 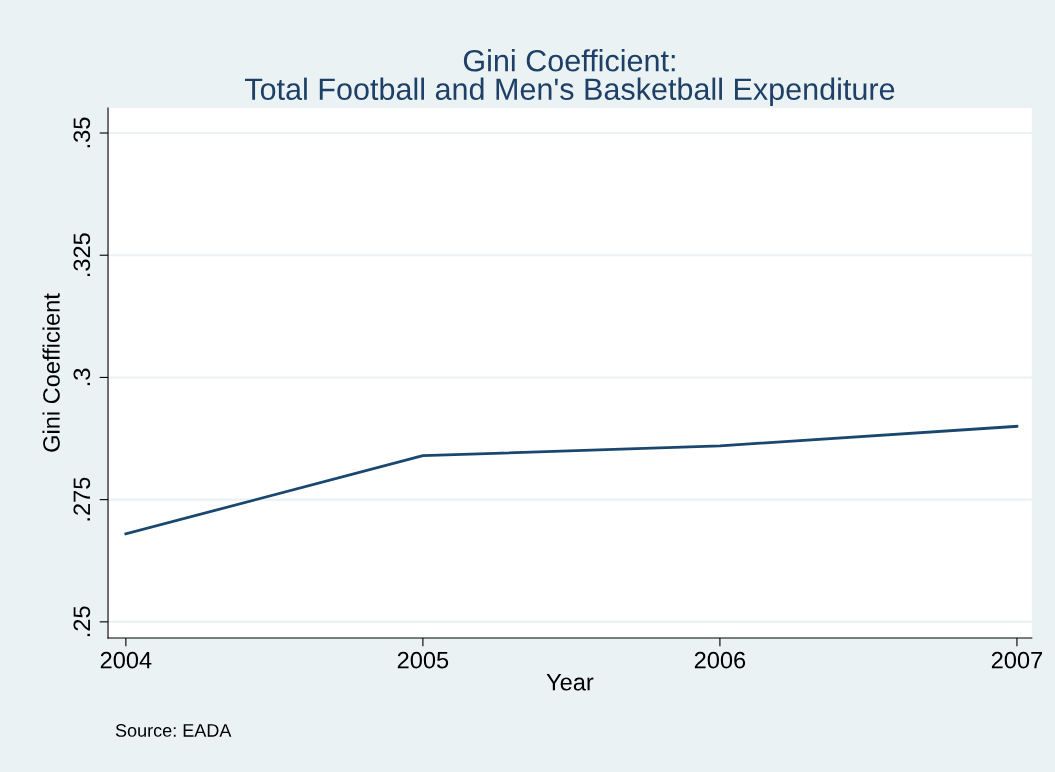 What do you see at coordinates (82, 377) in the screenshot?
I see `y-tick-label: .3` at bounding box center [82, 377].